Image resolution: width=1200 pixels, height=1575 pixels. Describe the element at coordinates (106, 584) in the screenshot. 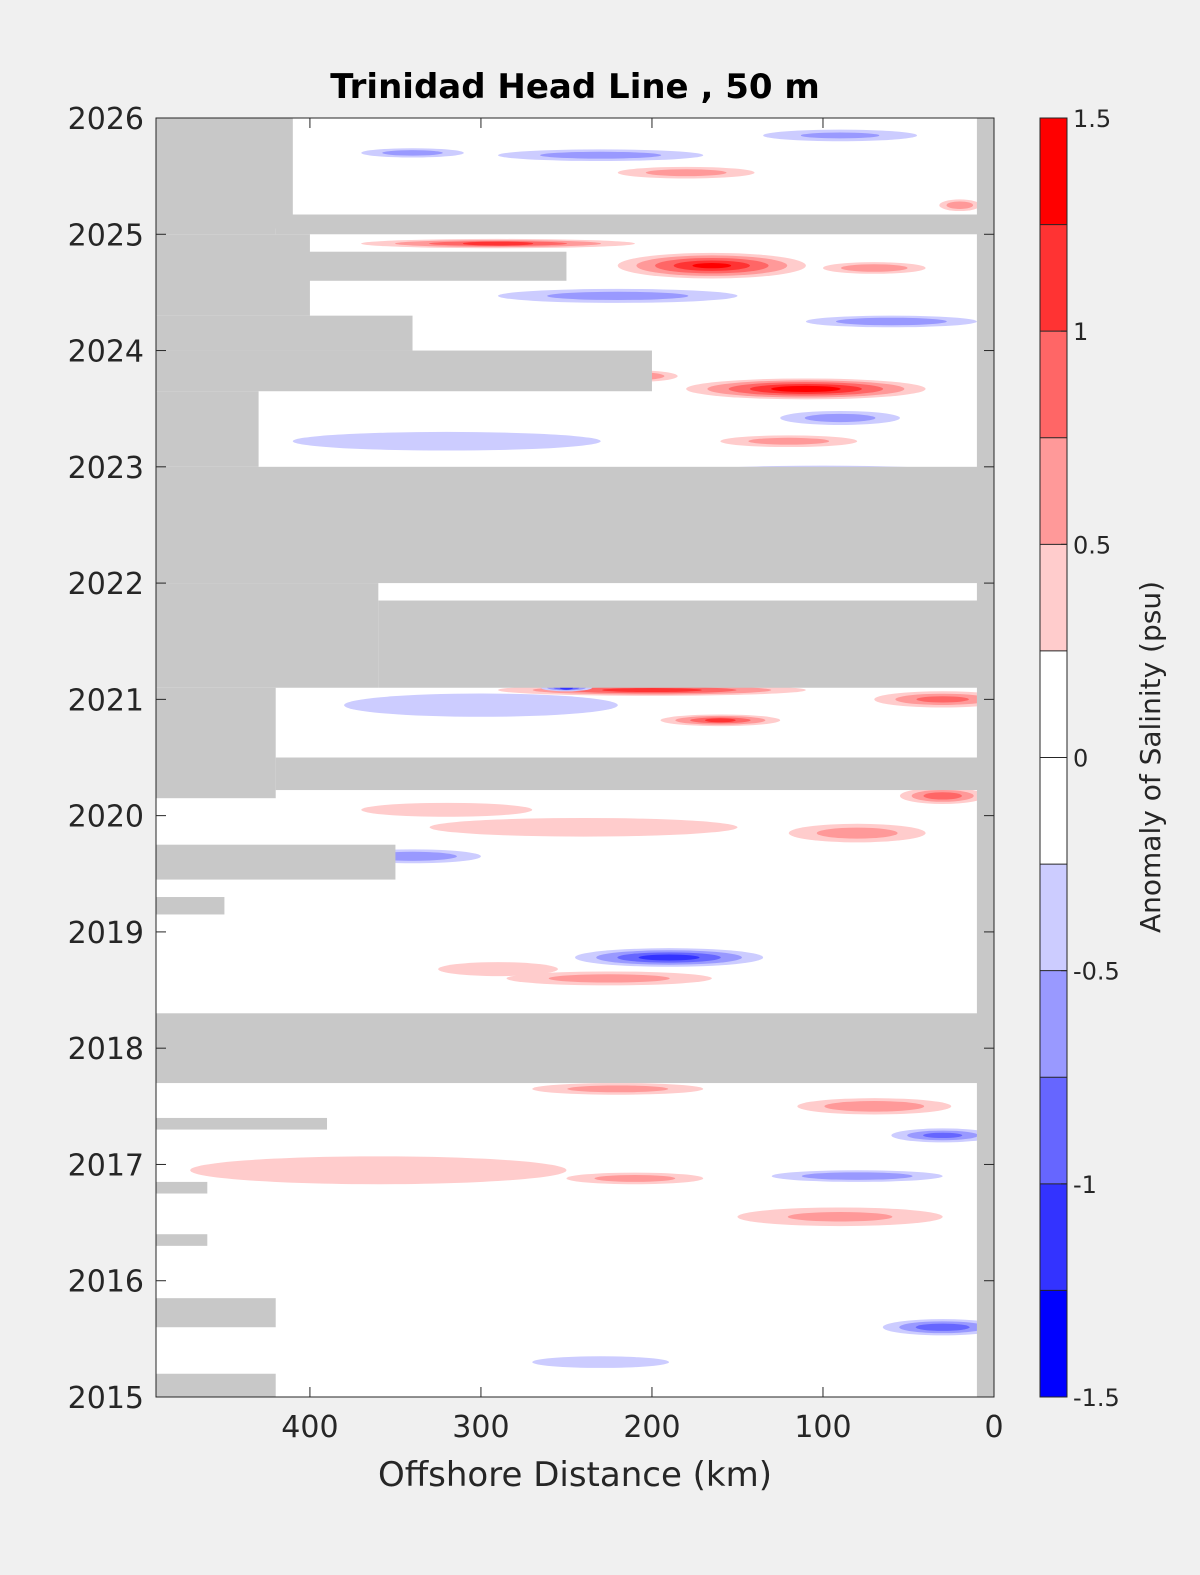

I see `y-tick-label: 2022` at that location.